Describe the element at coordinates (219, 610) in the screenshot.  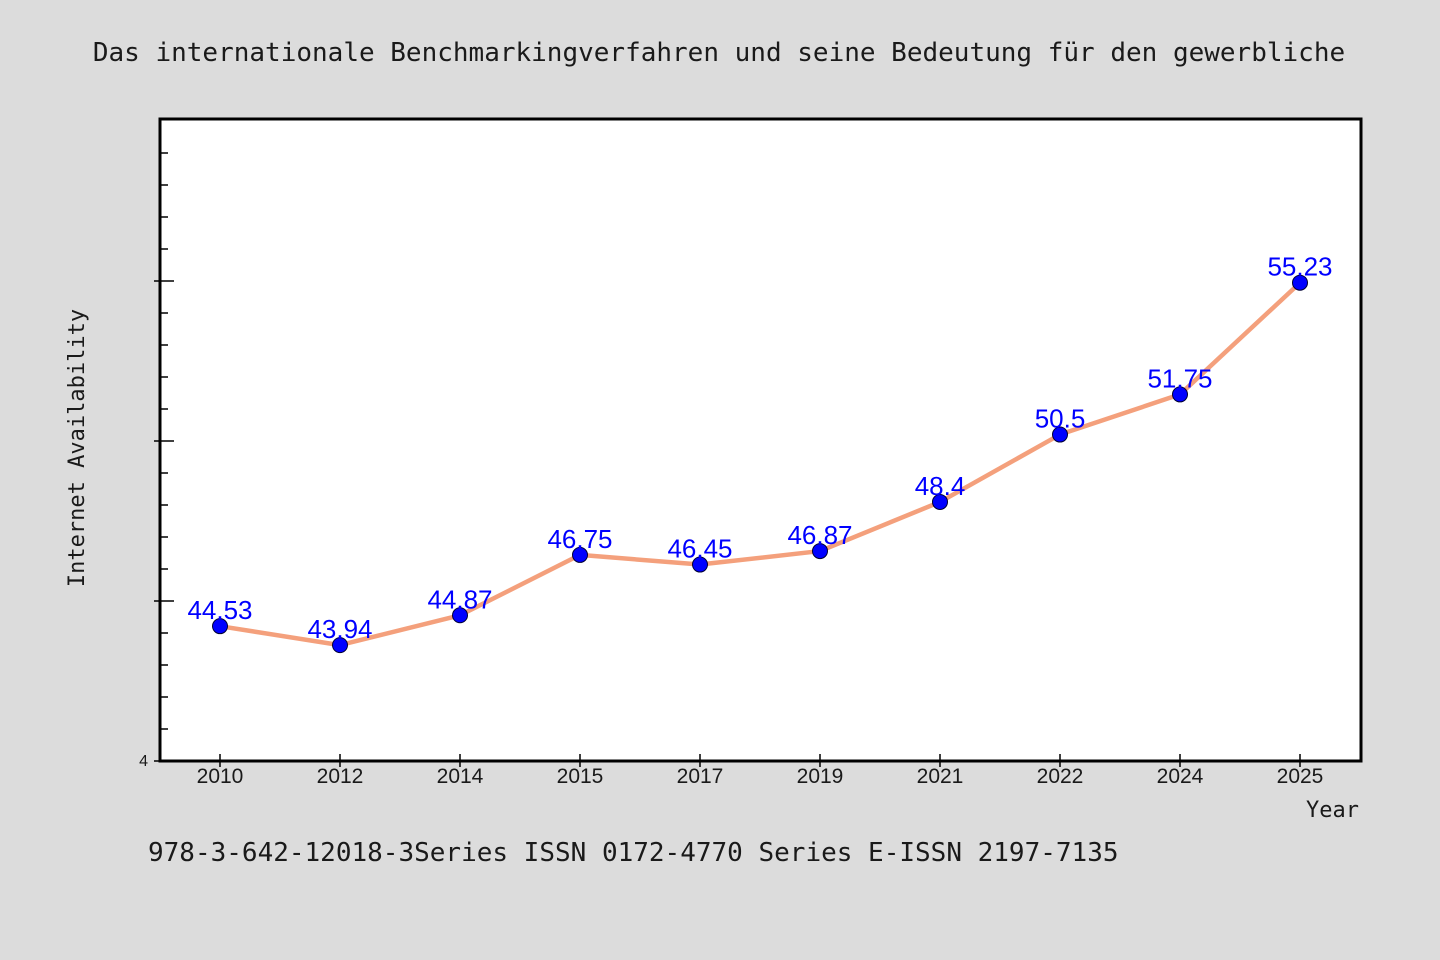
I see `data-label: 44.53` at that location.